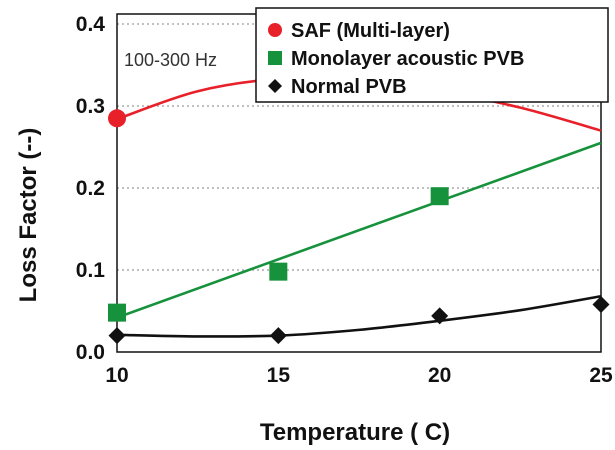 This screenshot has height=450, width=615. I want to click on data-point-circle, so click(117, 118).